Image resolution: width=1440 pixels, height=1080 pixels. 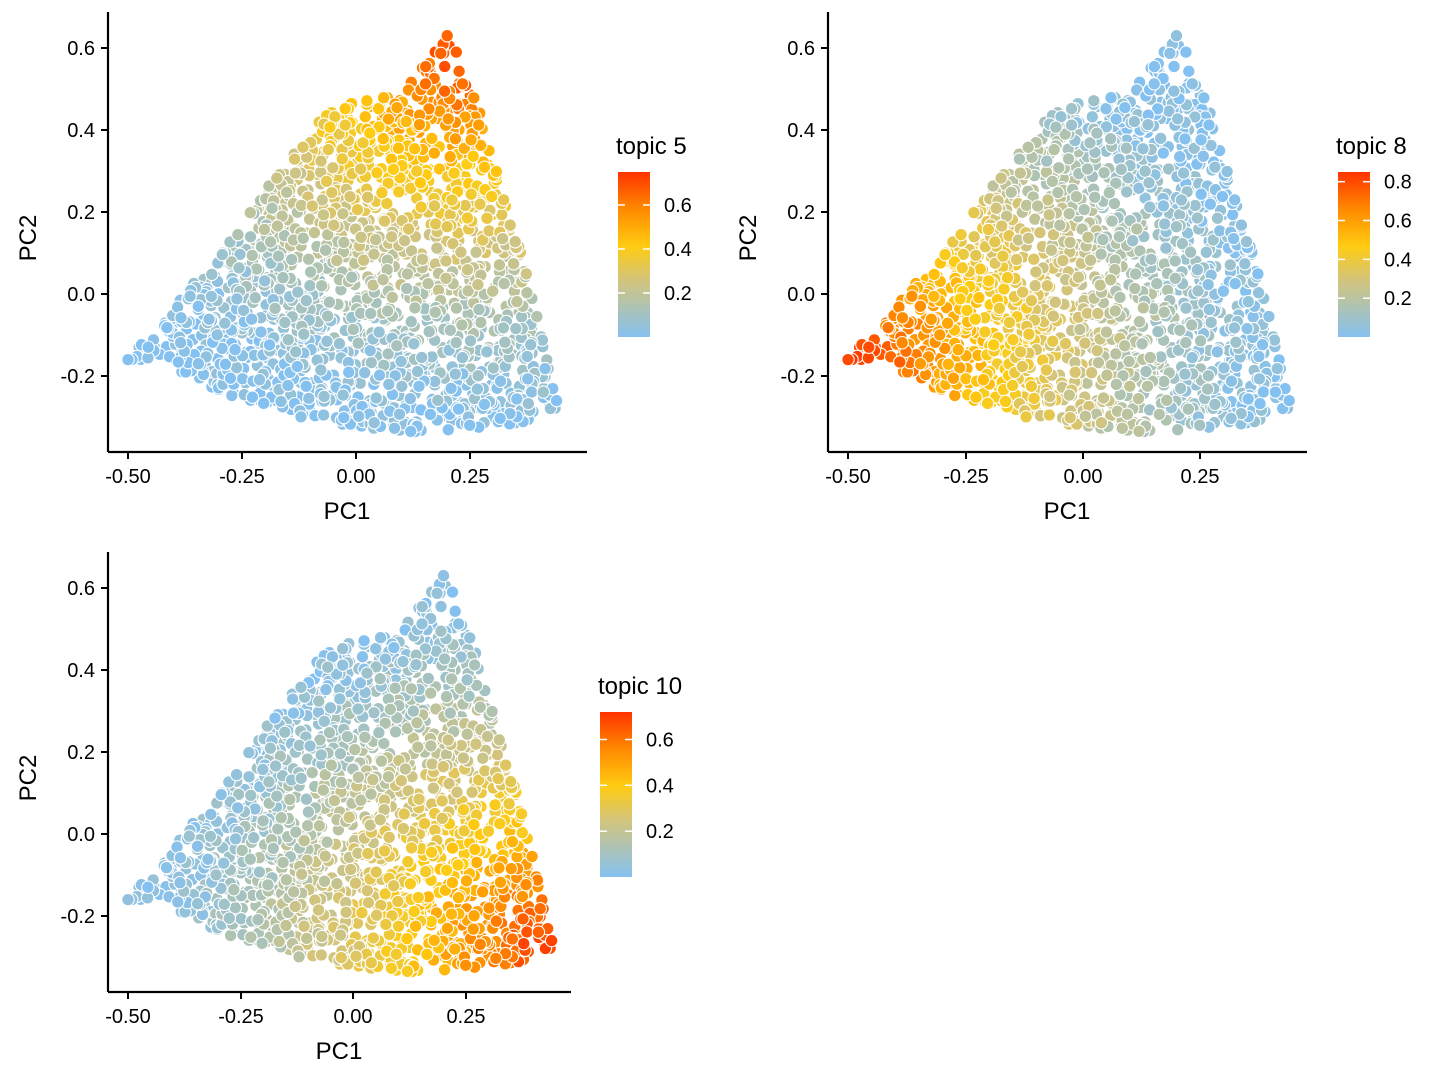 I want to click on y-axis-topic-8: -0.2 0.0 0.2 0.4 0.6 PC2, so click(x=782, y=232).